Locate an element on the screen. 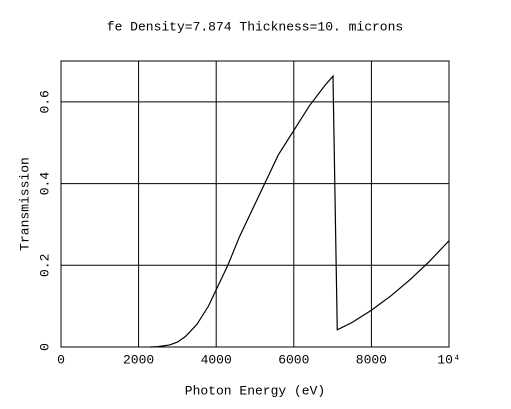 This screenshot has height=409, width=511. y-tick-label: 0 is located at coordinates (44, 347).